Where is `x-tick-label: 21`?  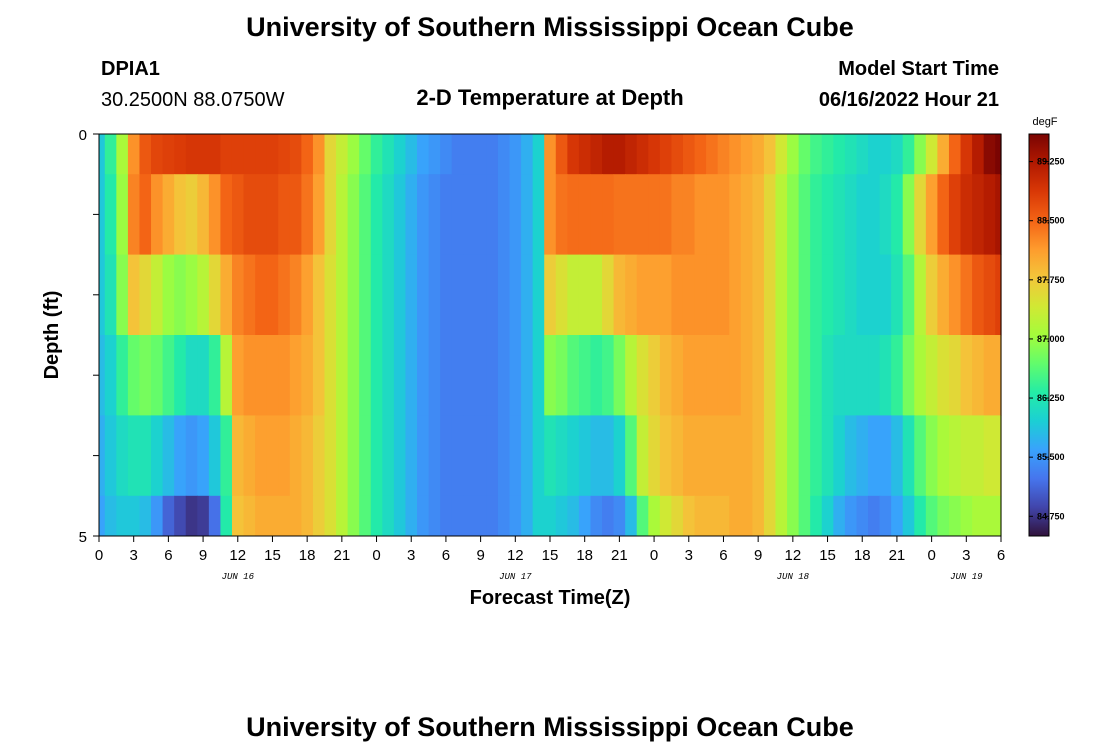 x-tick-label: 21 is located at coordinates (897, 555).